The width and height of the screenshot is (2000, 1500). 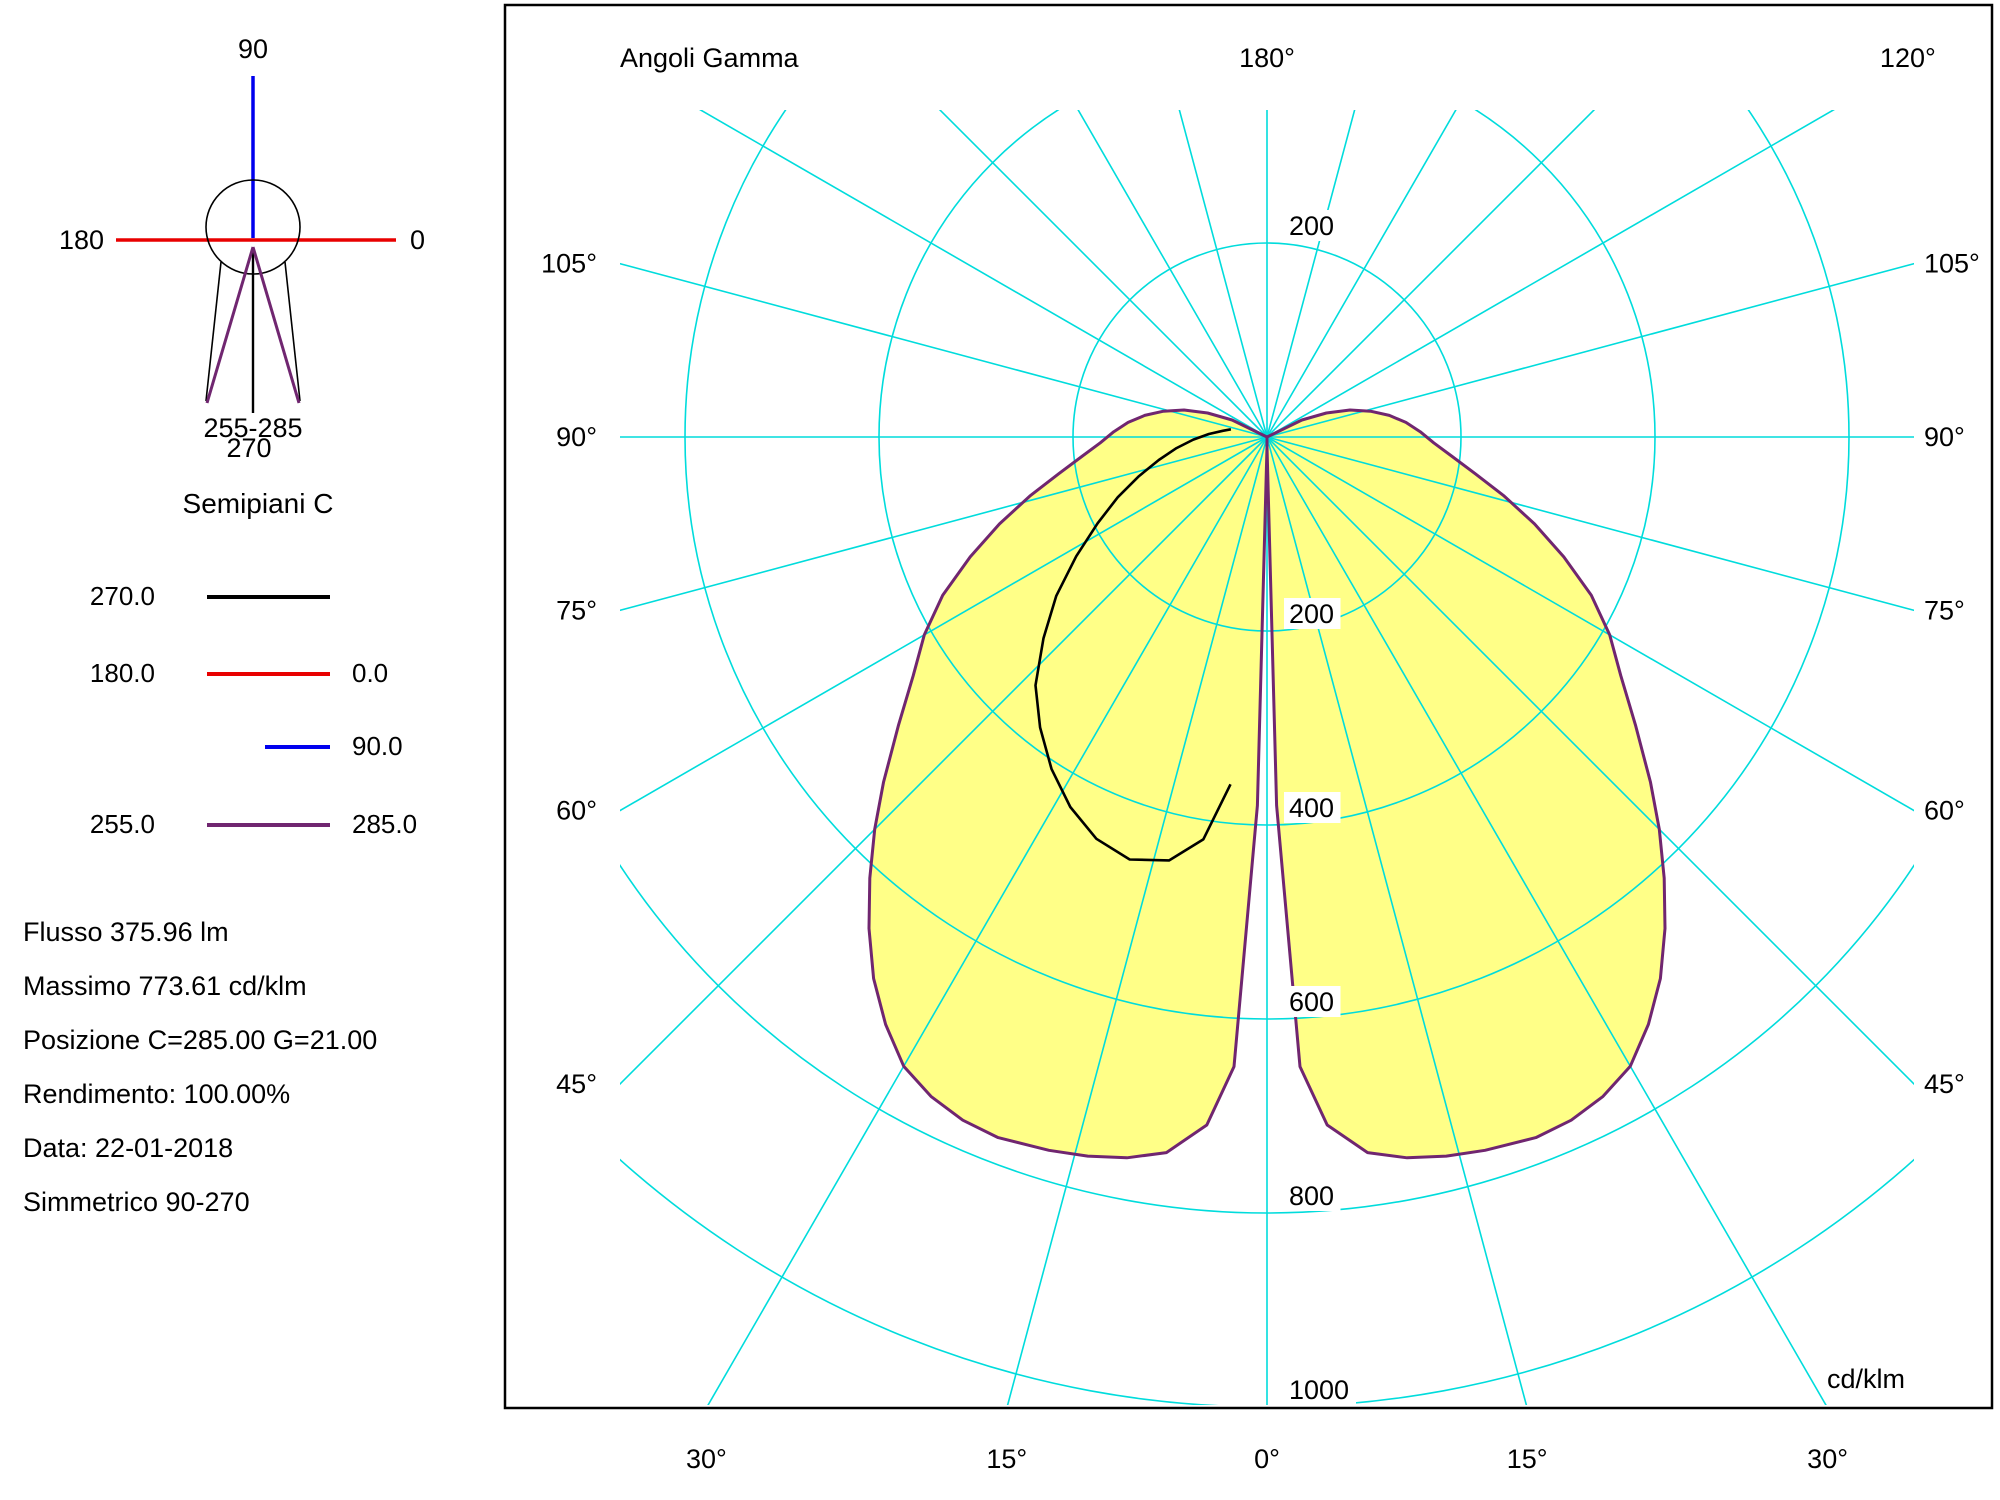 What do you see at coordinates (417, 240) in the screenshot?
I see `orientation-right-label: 0` at bounding box center [417, 240].